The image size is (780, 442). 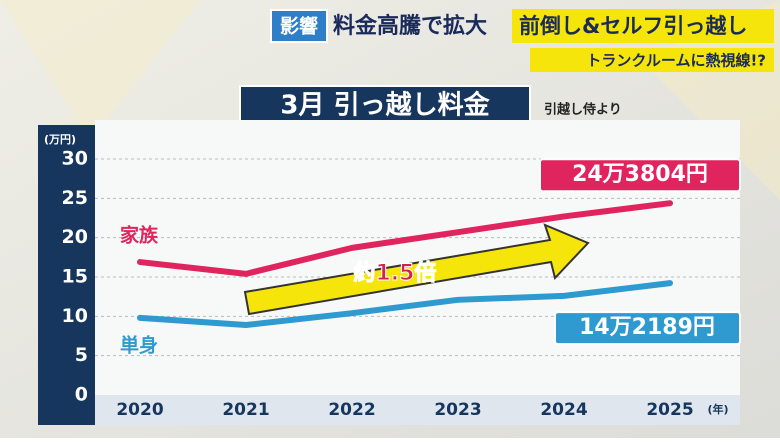 I want to click on y-tick-label: 10, so click(x=75, y=316).